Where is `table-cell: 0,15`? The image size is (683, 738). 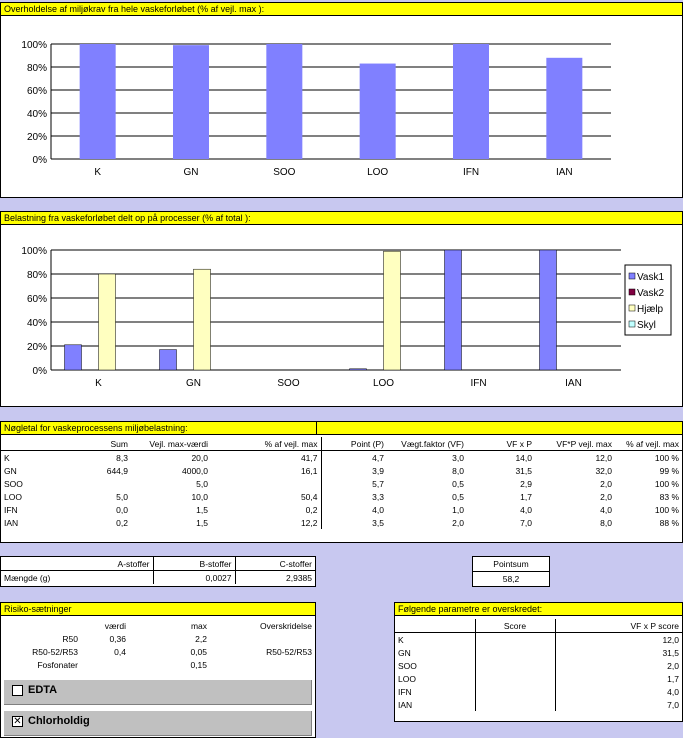 table-cell: 0,15 is located at coordinates (198, 664).